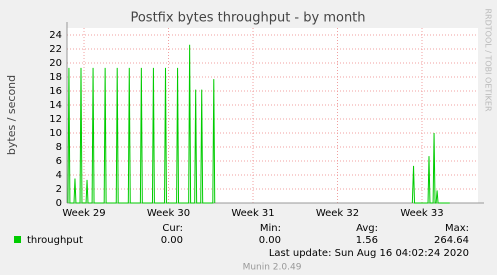 The height and width of the screenshot is (275, 497). I want to click on y-tick-label: 24, so click(55, 35).